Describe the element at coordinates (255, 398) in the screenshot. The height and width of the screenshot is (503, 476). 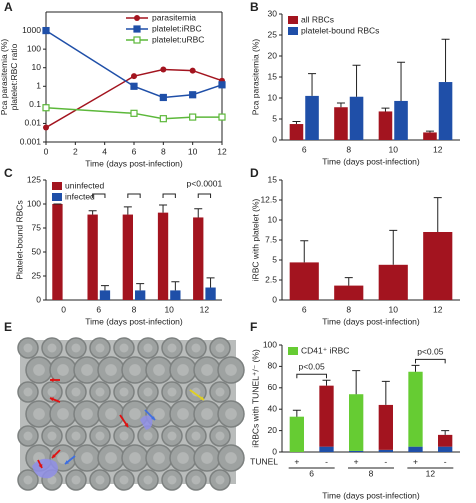
I see `y-axis-label: iRBCs with TUNEL⁺/⁻ (%)` at that location.